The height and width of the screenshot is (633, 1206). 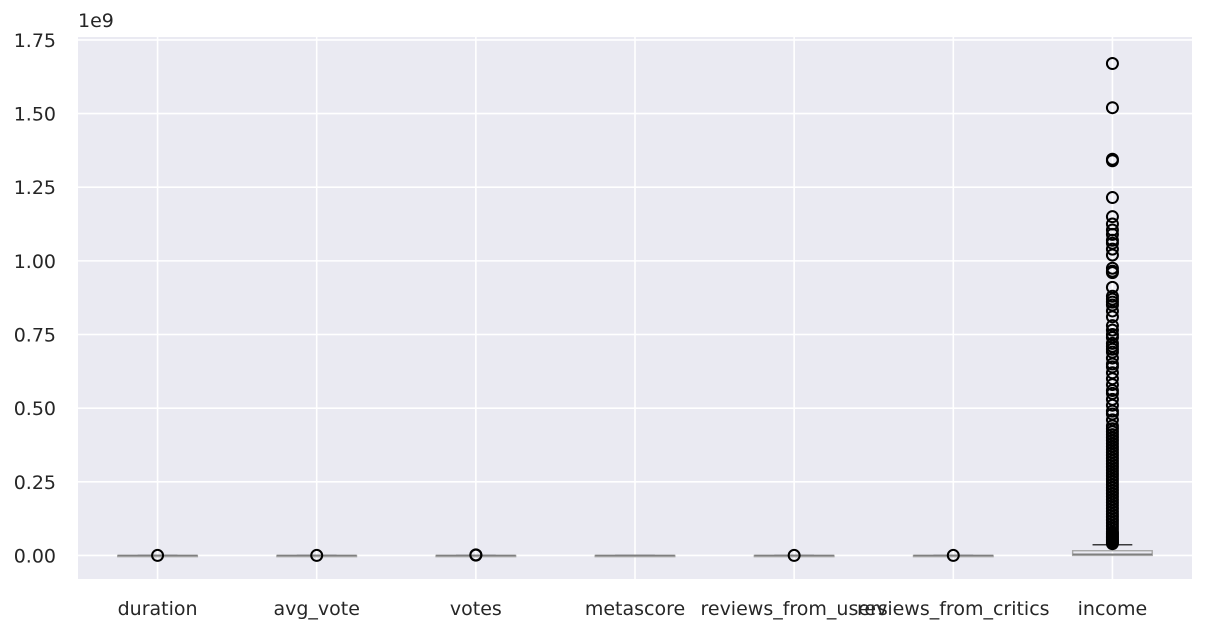 What do you see at coordinates (793, 609) in the screenshot?
I see `x-tick-label: reviews_from_users` at bounding box center [793, 609].